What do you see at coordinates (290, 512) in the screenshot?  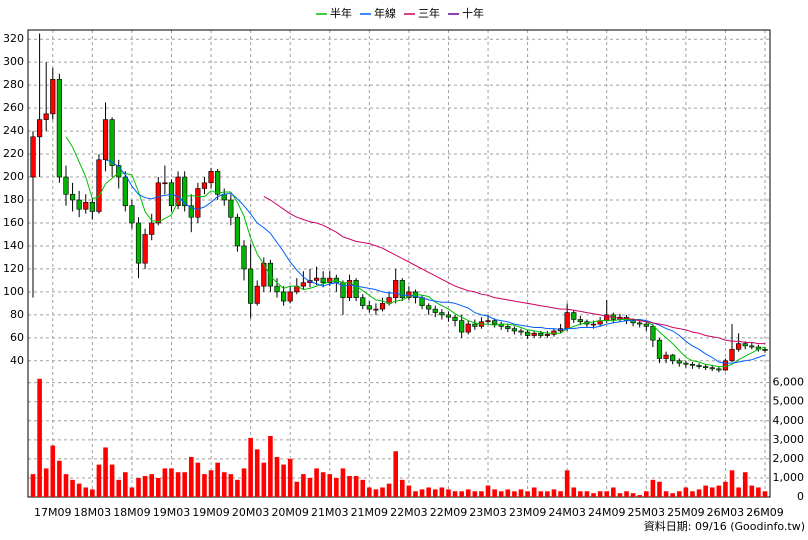 I see `x-tick-label: 20M09` at bounding box center [290, 512].